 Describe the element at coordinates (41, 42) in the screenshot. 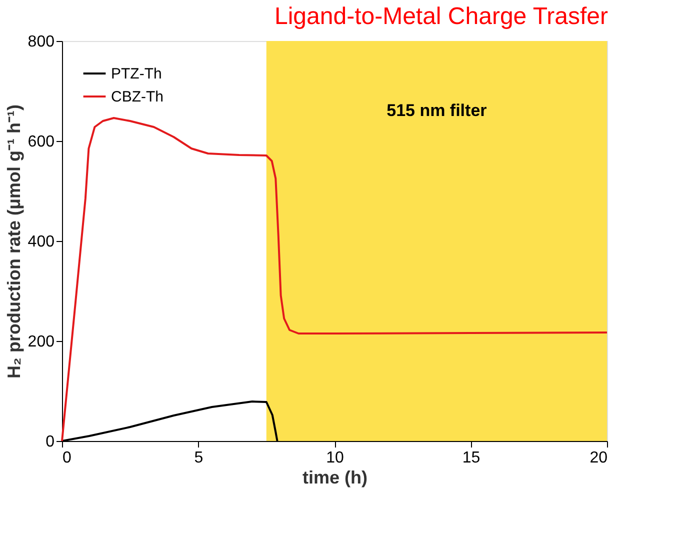

I see `y-tick-label: 800` at that location.